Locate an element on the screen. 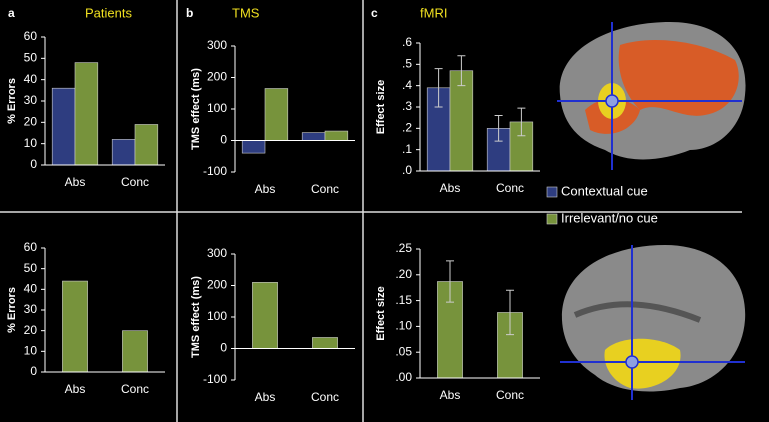 The image size is (769, 422). y-tick-label: .2 is located at coordinates (407, 128).